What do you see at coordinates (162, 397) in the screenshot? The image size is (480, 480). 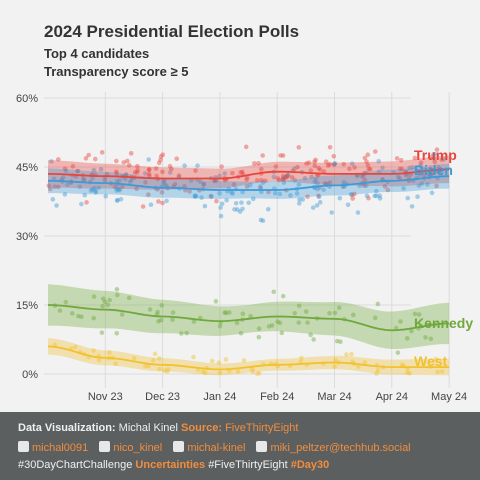 I see `x-tick-label: Dec 23` at bounding box center [162, 397].